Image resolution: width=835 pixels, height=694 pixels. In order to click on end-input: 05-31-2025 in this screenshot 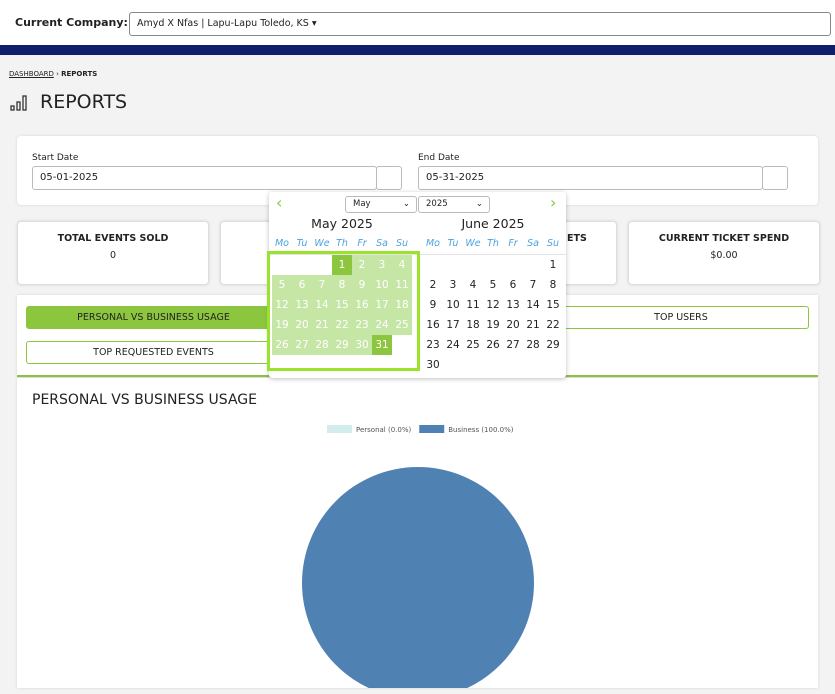, I will do `click(590, 178)`.